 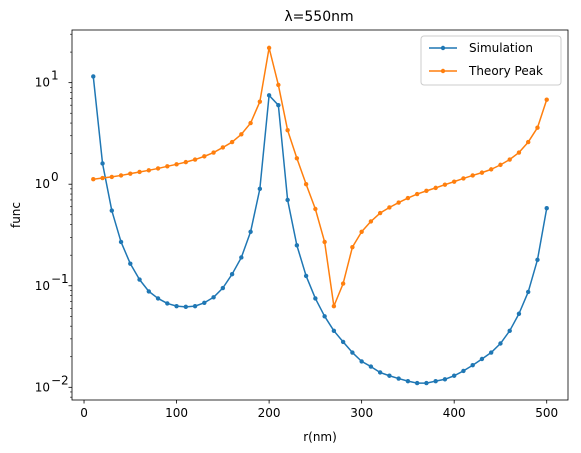 I want to click on y-tick-exponent: 1, so click(x=55, y=76).